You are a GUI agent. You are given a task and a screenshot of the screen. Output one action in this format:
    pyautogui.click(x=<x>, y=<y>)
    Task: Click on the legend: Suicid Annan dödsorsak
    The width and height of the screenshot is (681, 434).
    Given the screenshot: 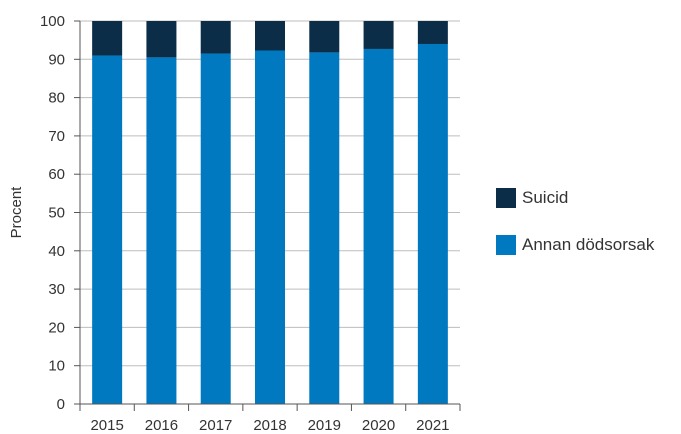 What is the action you would take?
    pyautogui.click(x=575, y=235)
    